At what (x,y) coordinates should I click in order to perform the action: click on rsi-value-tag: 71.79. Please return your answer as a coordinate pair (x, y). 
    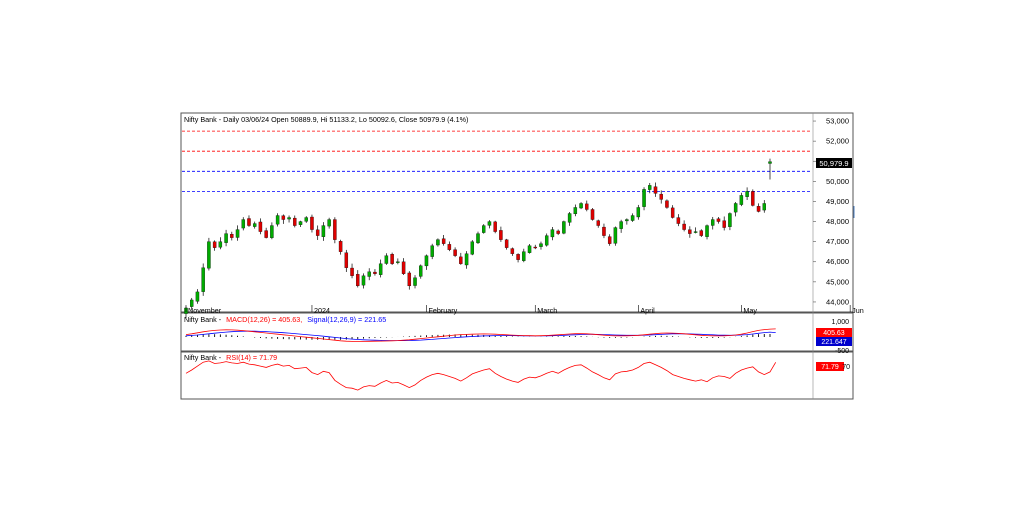
    Looking at the image, I should click on (830, 367).